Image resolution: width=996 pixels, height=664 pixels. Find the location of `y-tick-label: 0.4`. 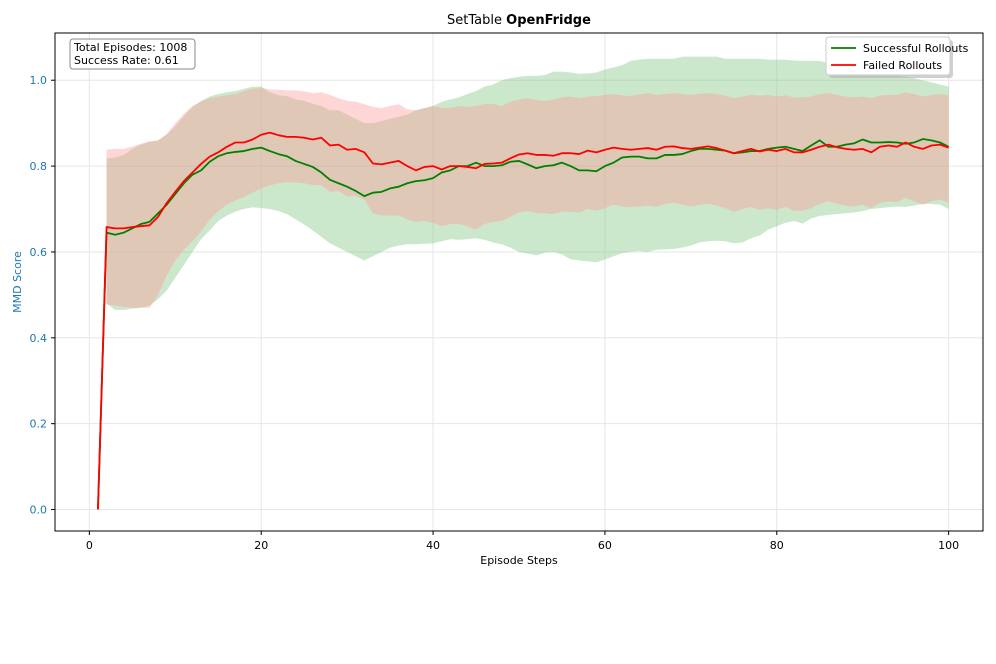

y-tick-label: 0.4 is located at coordinates (39, 338).